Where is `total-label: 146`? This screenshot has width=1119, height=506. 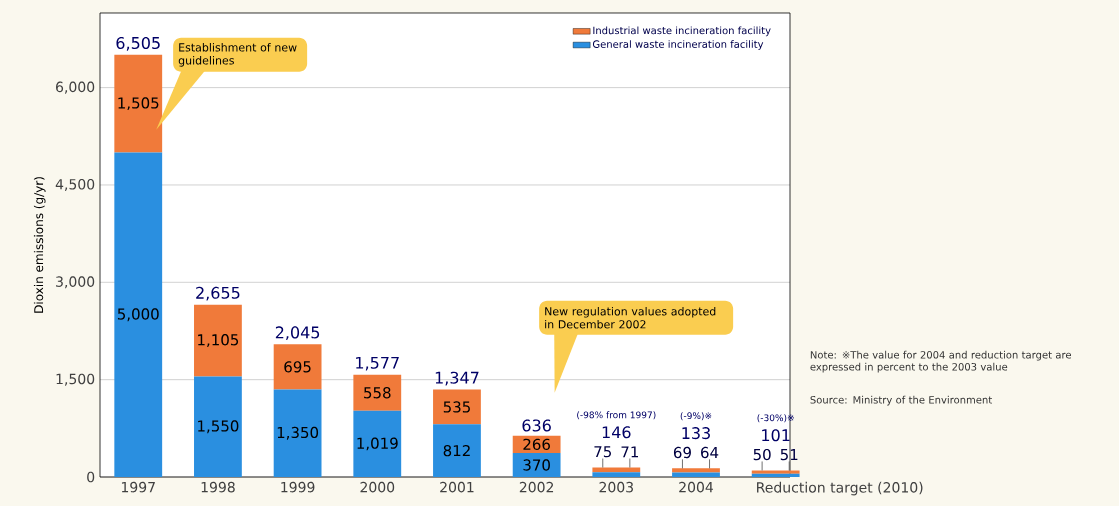 total-label: 146 is located at coordinates (616, 432).